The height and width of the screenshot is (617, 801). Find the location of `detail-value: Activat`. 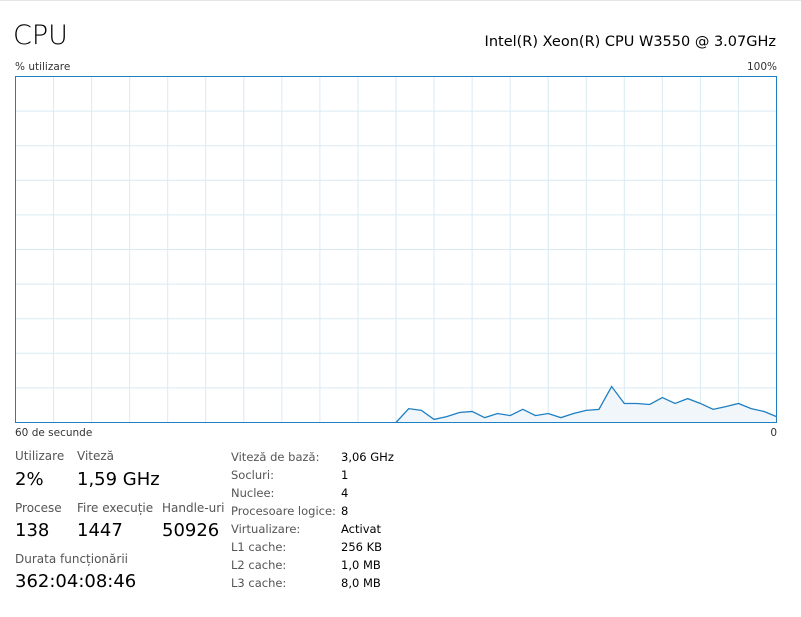

detail-value: Activat is located at coordinates (361, 529).